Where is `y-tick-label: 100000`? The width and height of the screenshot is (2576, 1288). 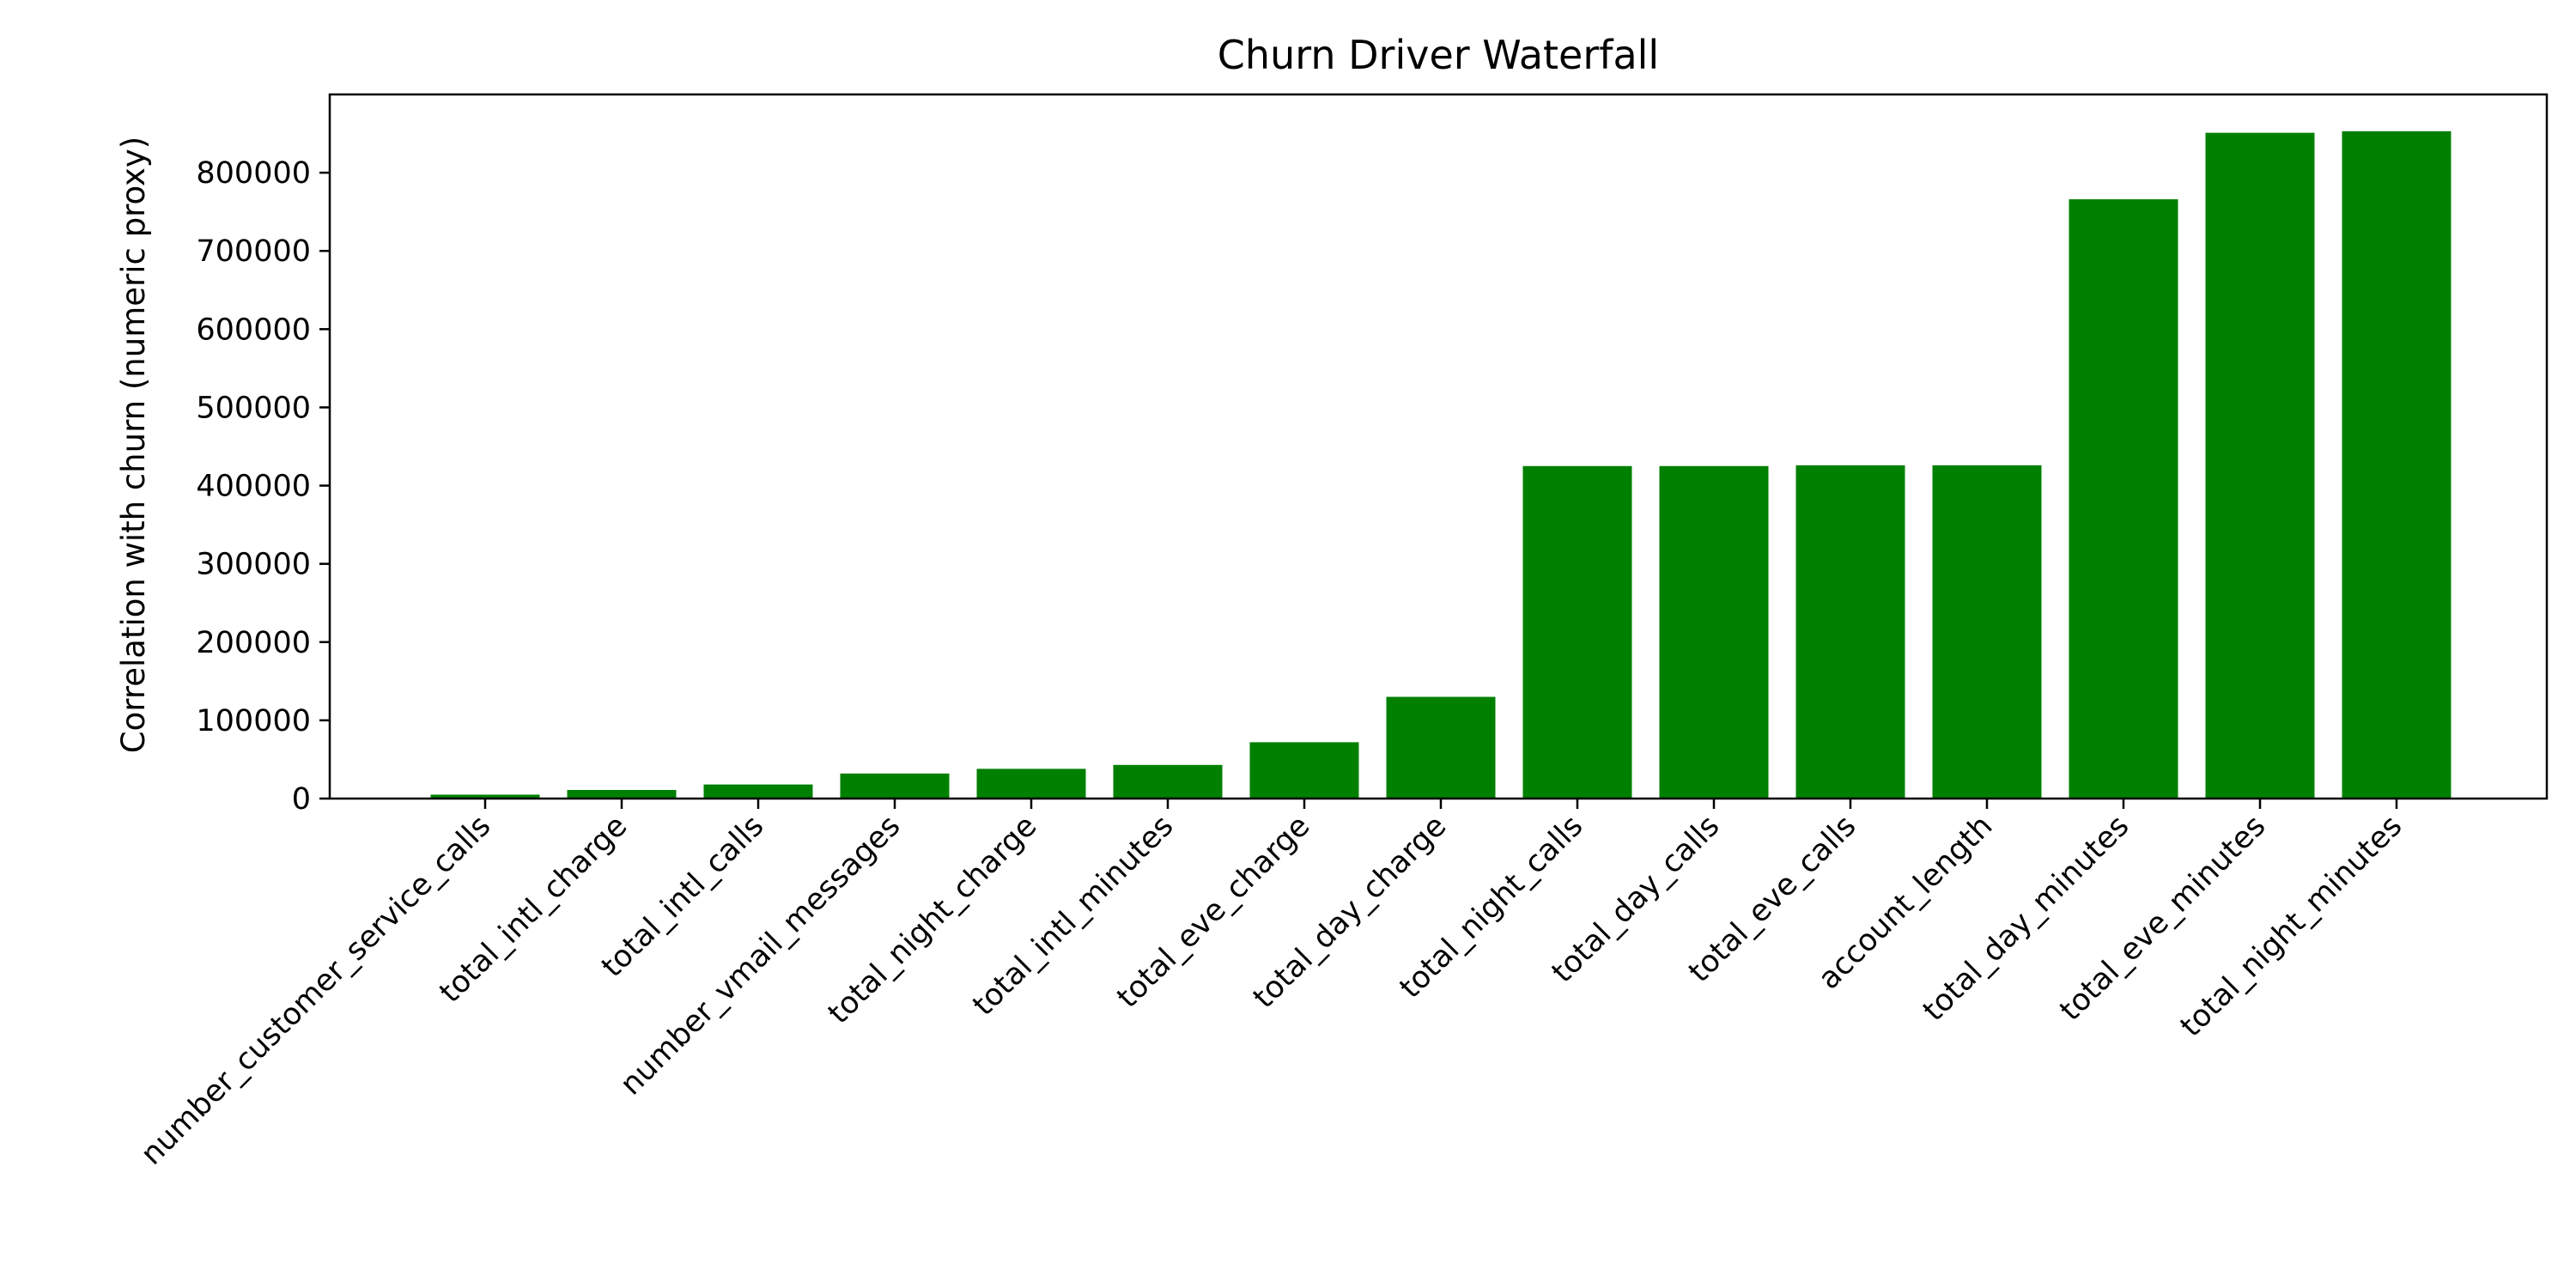 y-tick-label: 100000 is located at coordinates (253, 721).